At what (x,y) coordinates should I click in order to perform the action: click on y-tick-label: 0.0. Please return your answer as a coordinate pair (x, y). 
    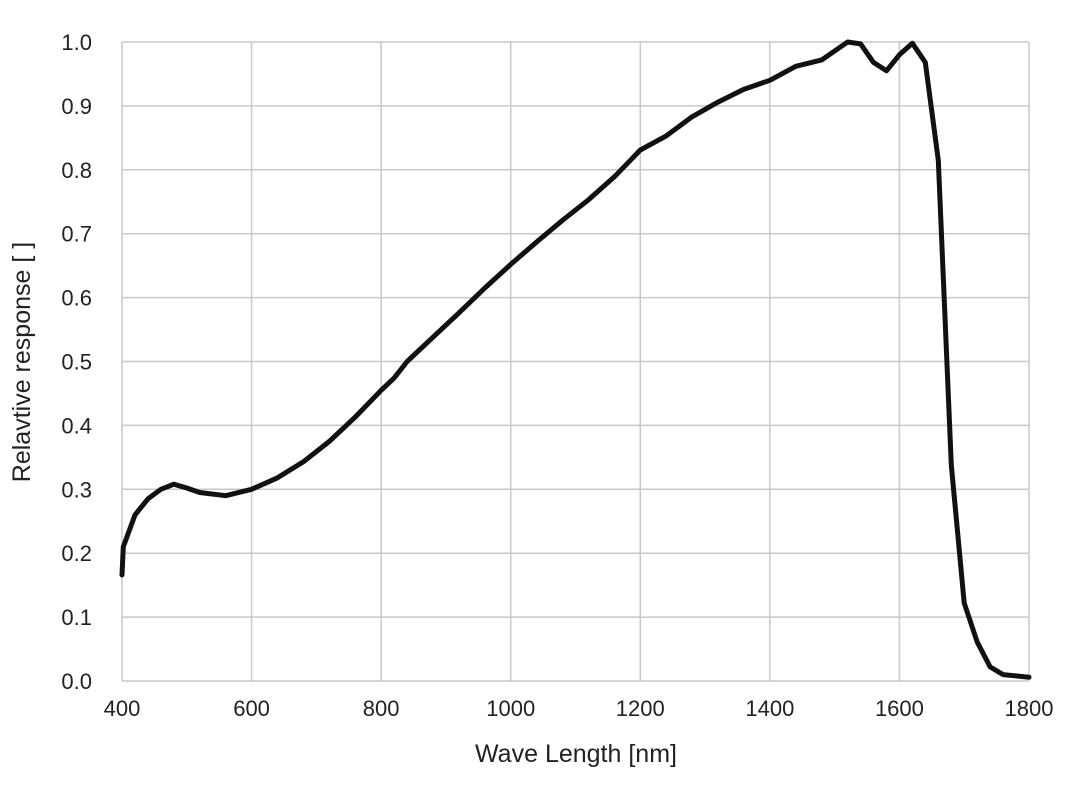
    Looking at the image, I should click on (76, 681).